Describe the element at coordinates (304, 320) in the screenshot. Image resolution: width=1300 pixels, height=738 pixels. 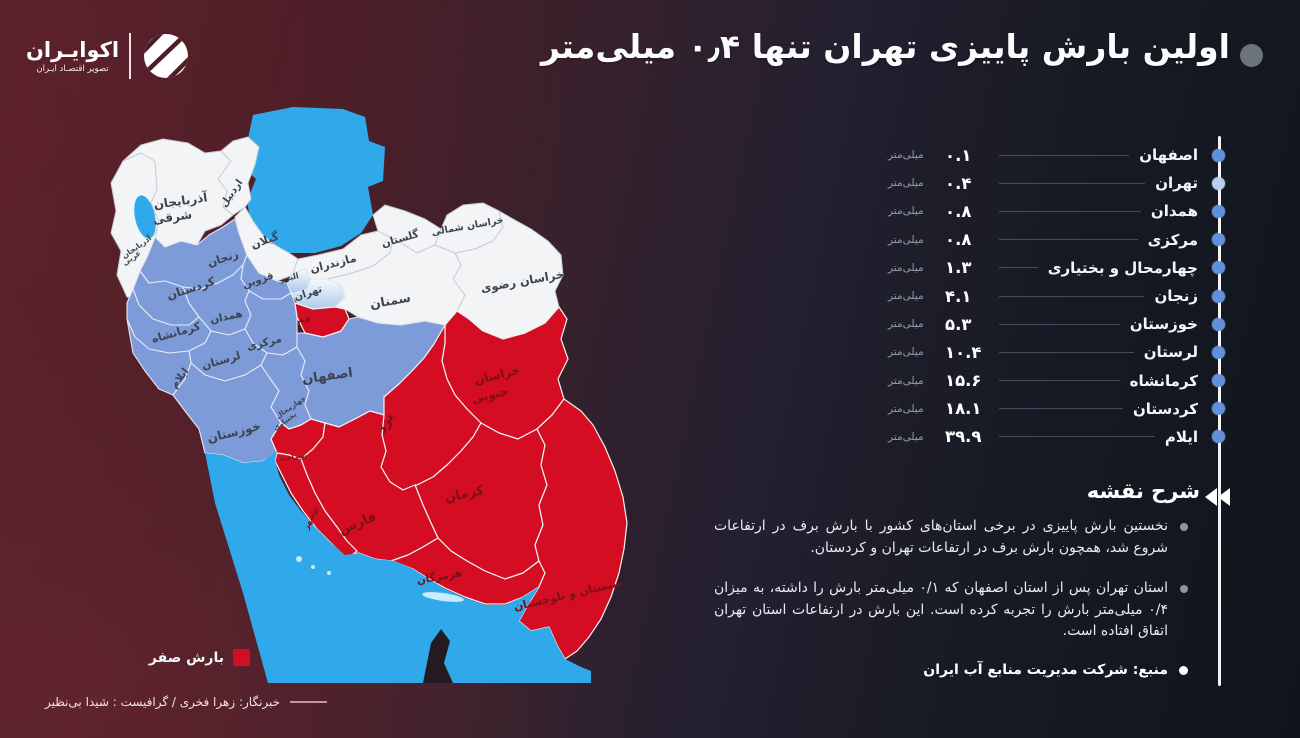
I see `map-label: قم` at that location.